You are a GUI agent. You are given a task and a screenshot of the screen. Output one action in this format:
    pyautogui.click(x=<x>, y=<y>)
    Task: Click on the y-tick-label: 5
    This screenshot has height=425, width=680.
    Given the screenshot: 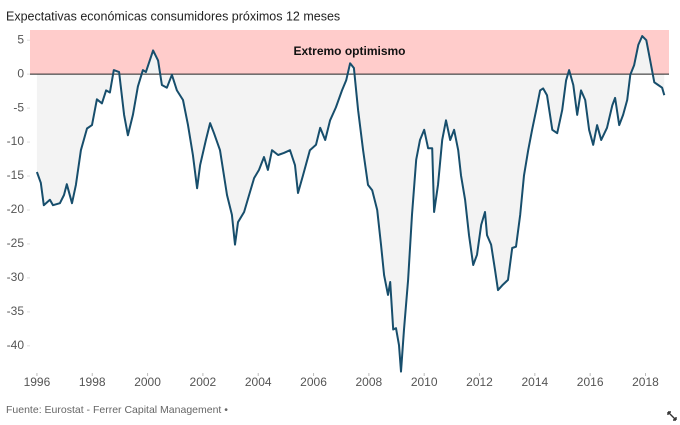 What is the action you would take?
    pyautogui.click(x=20, y=39)
    